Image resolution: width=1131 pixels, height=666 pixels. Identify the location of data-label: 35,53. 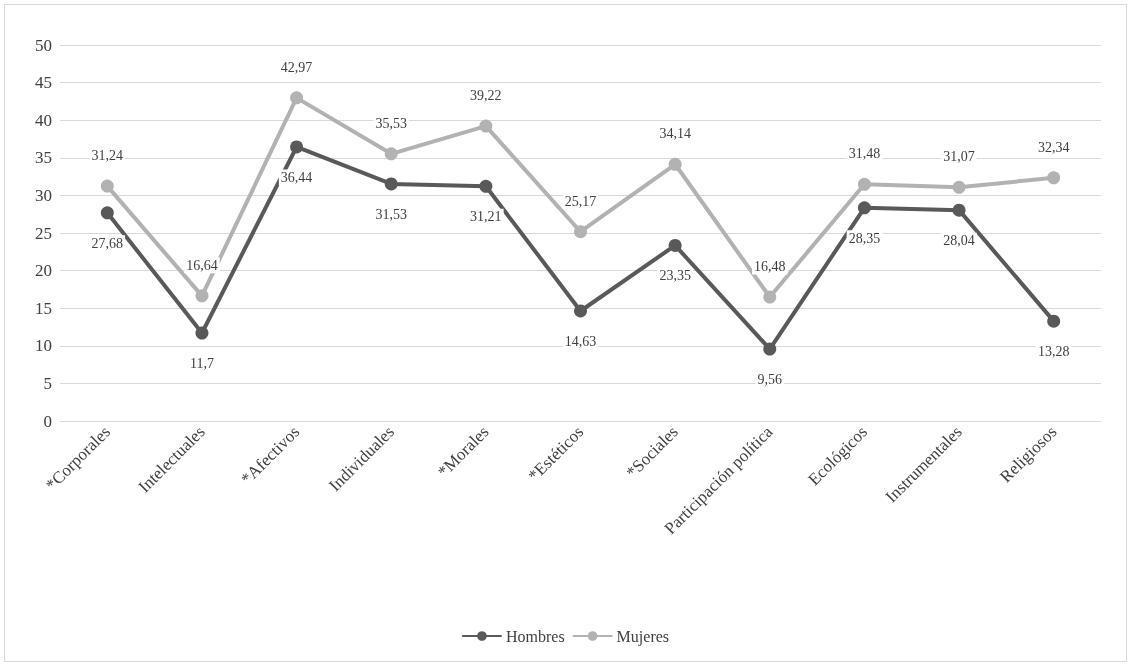
(391, 123).